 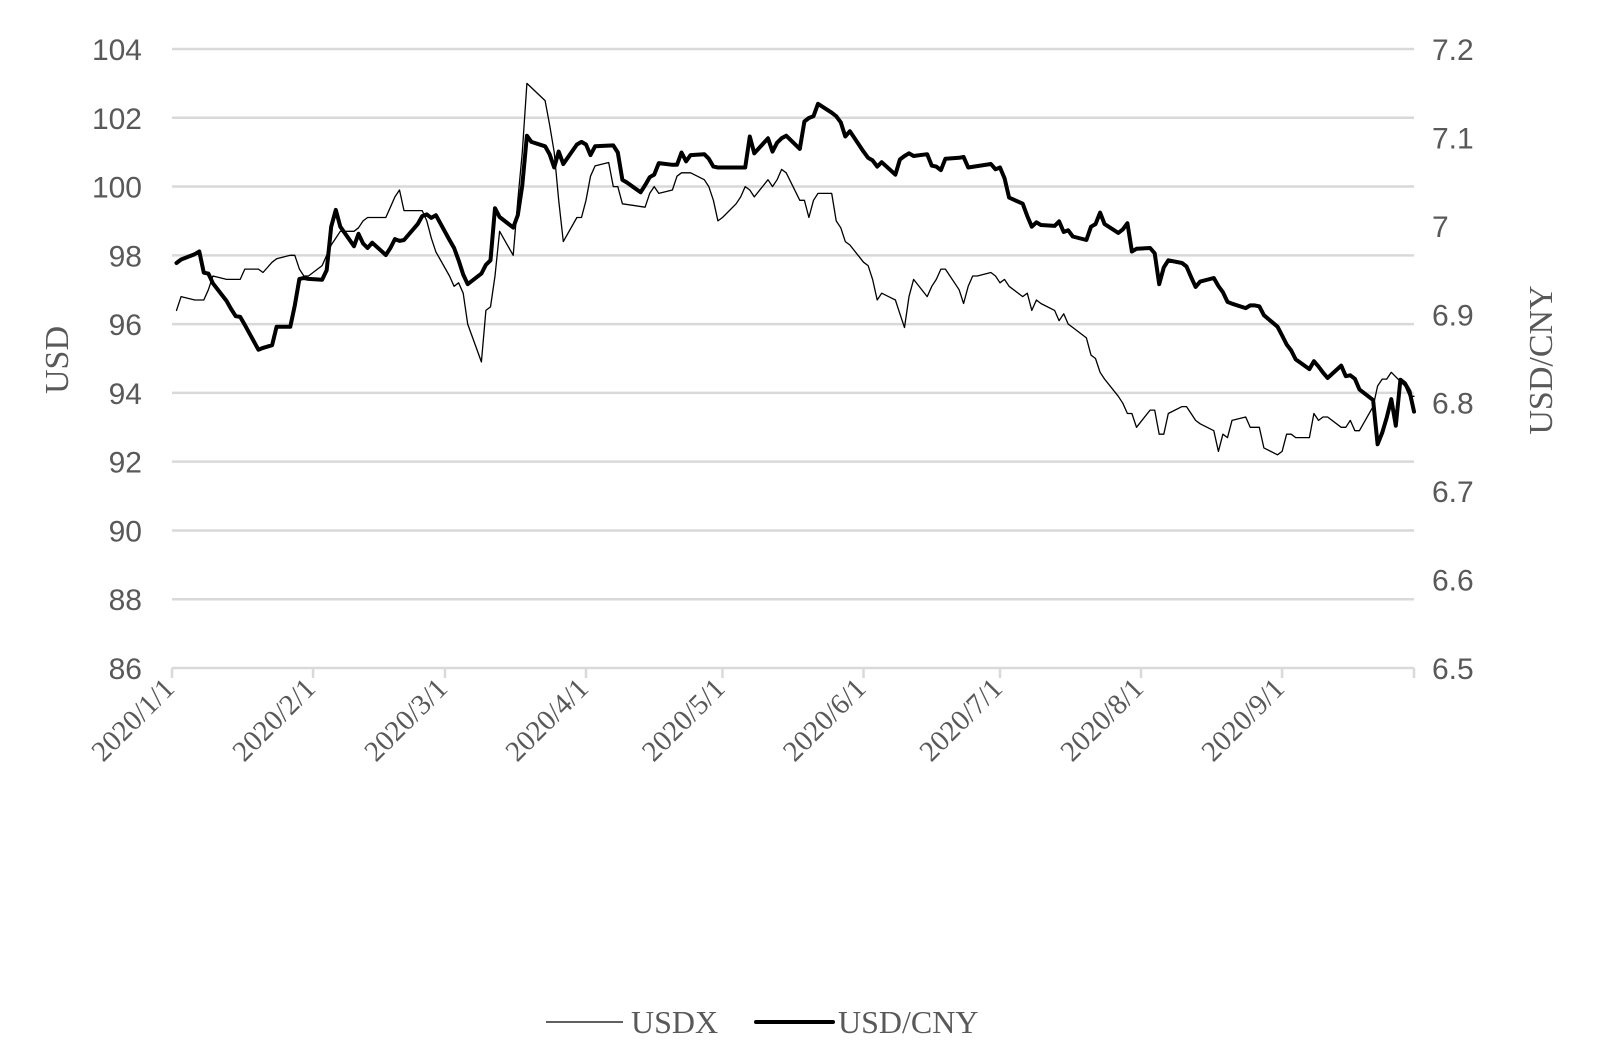 I want to click on y-axis-right-ticks: 7.2 7.1 7 6.9 6.8 6.7 6.6 6.5, so click(x=1453, y=360).